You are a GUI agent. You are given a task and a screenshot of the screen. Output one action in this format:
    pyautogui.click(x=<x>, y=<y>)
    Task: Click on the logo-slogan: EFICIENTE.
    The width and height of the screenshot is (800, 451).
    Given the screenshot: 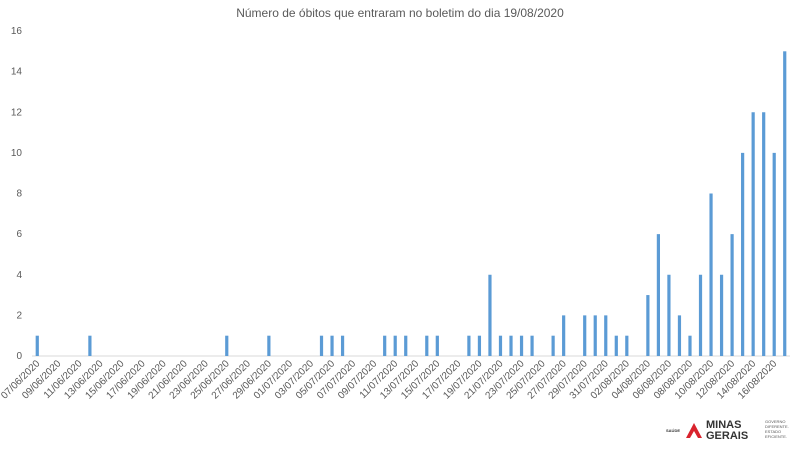 What is the action you would take?
    pyautogui.click(x=776, y=436)
    